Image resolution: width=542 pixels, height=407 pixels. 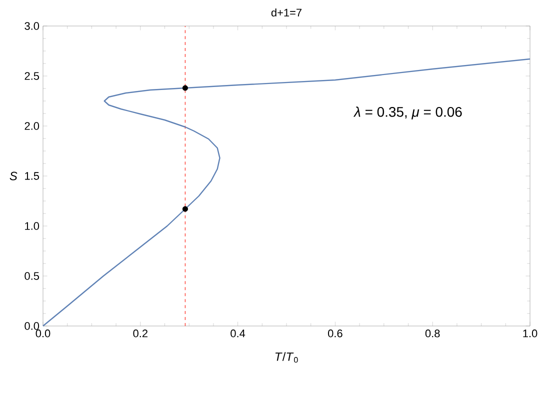 I want to click on x-tick-label: 0.6, so click(x=335, y=334).